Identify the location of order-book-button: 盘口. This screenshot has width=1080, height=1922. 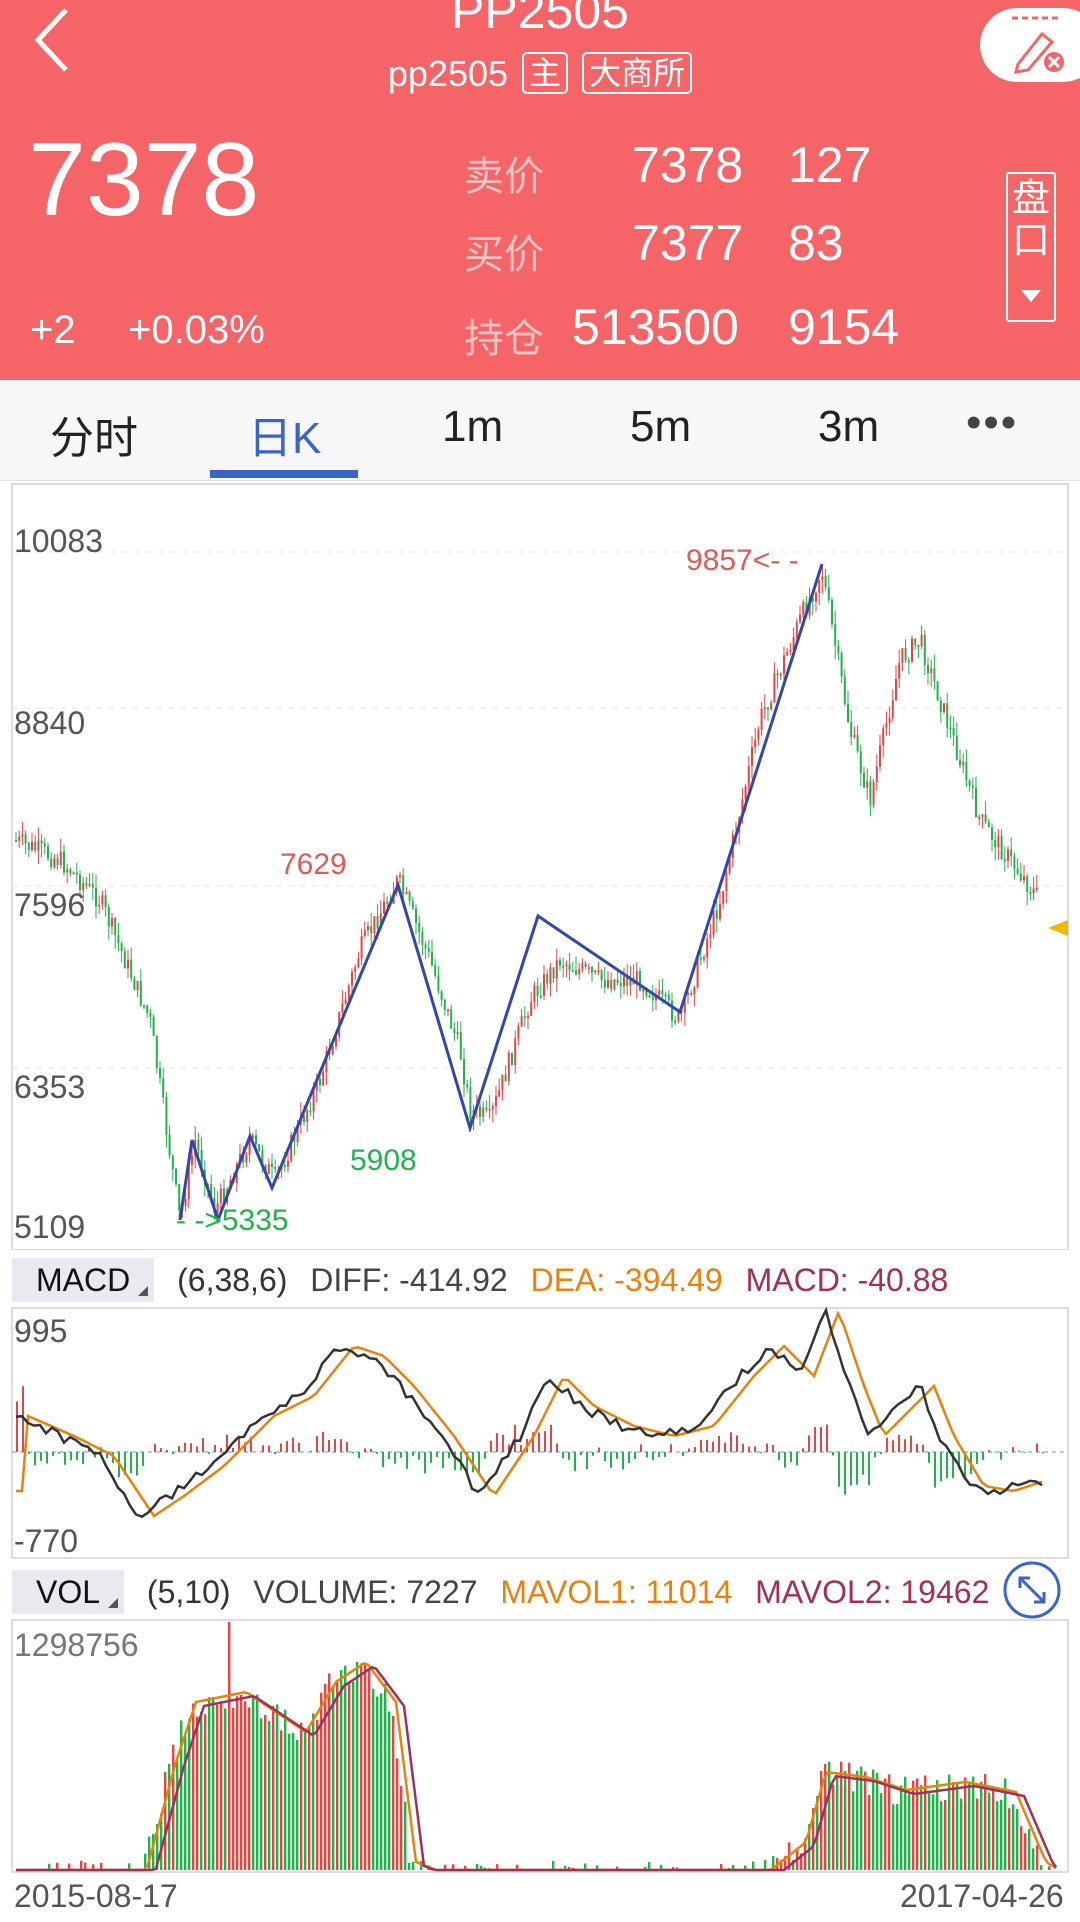
(1031, 247).